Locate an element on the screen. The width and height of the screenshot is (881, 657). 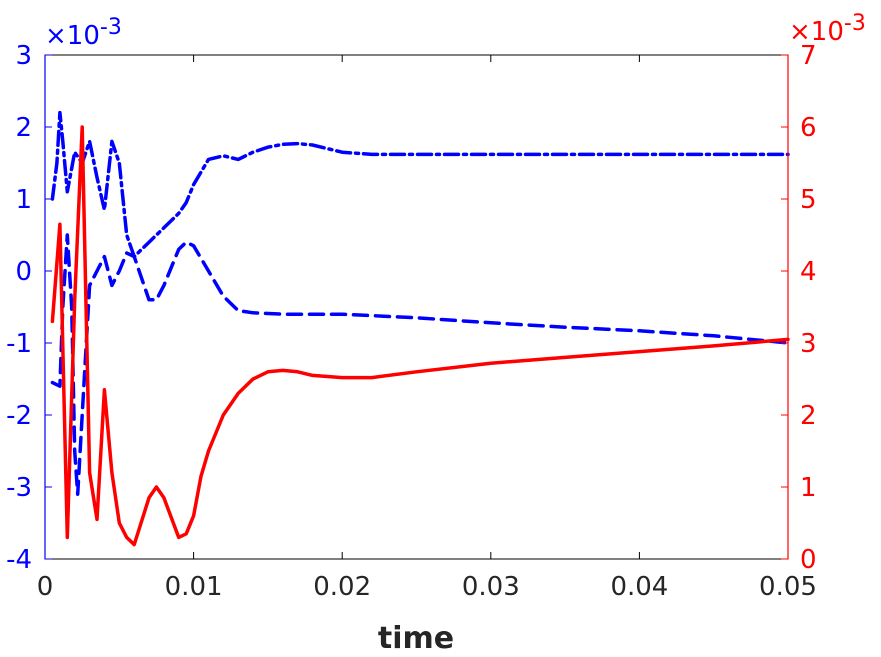
x-tick-label: 0 is located at coordinates (45, 587).